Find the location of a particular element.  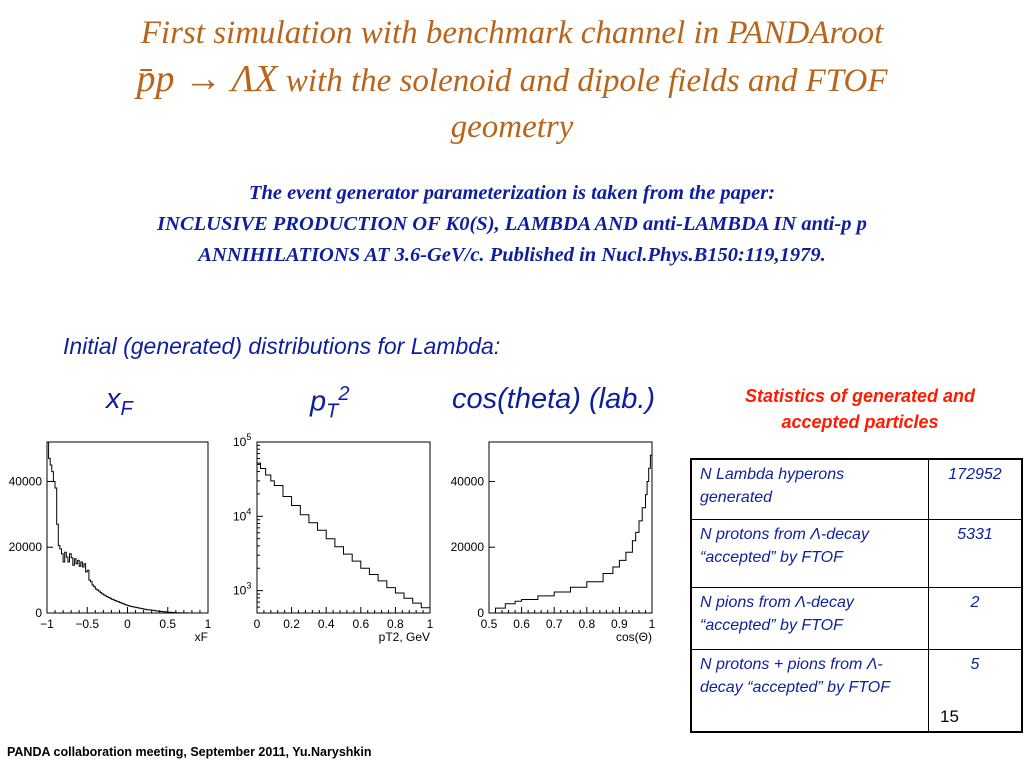

row-value: 2 is located at coordinates (975, 618).